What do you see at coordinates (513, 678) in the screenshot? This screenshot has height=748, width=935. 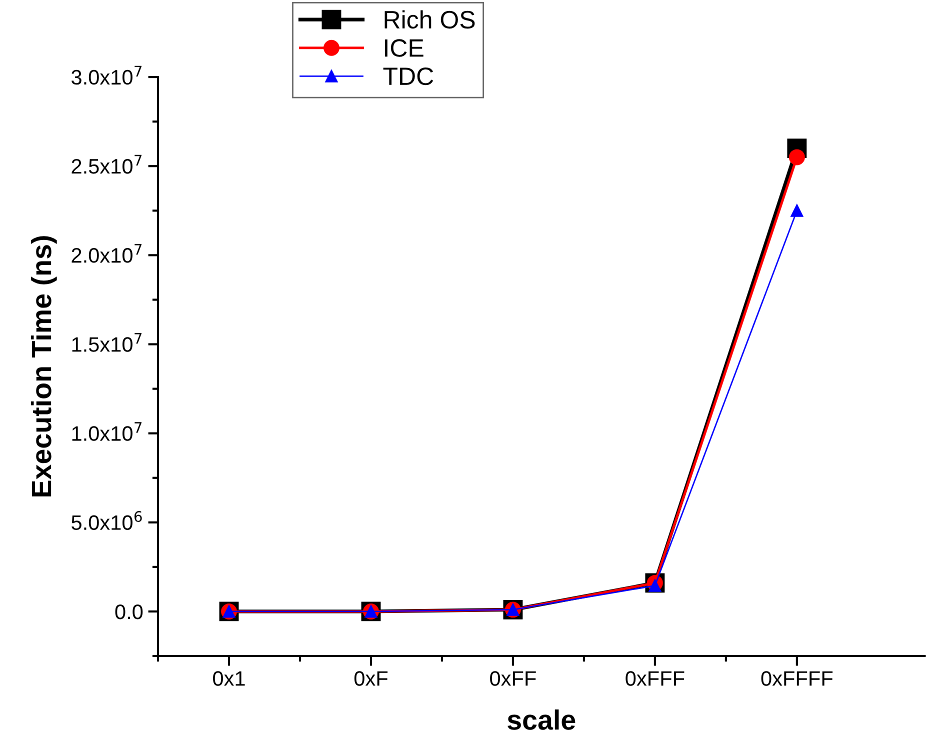 I see `x-tick-label: 0xFF` at bounding box center [513, 678].